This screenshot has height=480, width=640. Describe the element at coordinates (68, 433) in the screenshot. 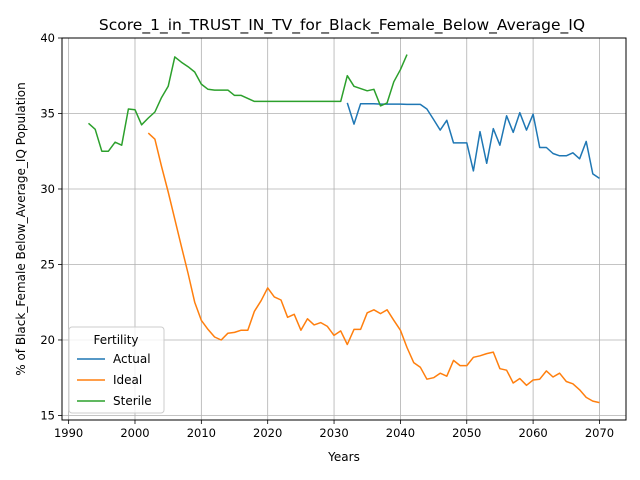

I see `x-tick-label: 1990` at that location.